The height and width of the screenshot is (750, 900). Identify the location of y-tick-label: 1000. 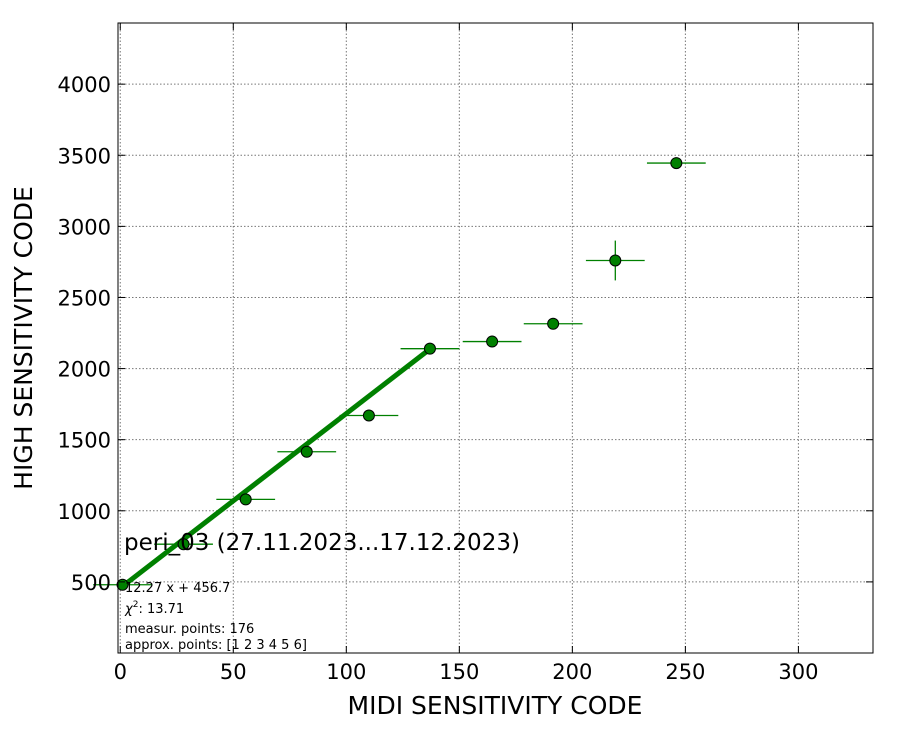
(84, 512).